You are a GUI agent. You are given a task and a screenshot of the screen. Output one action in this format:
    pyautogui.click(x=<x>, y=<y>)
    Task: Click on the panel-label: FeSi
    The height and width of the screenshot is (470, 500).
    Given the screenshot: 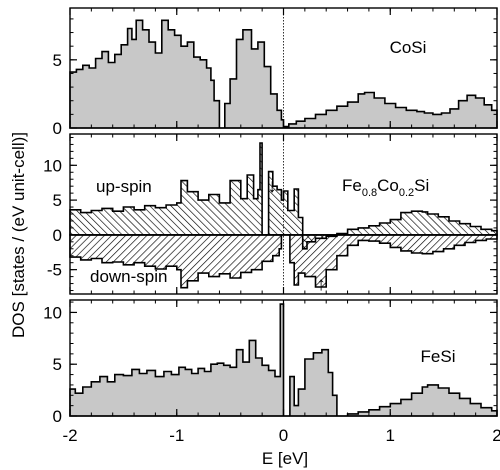 What is the action you would take?
    pyautogui.click(x=438, y=356)
    